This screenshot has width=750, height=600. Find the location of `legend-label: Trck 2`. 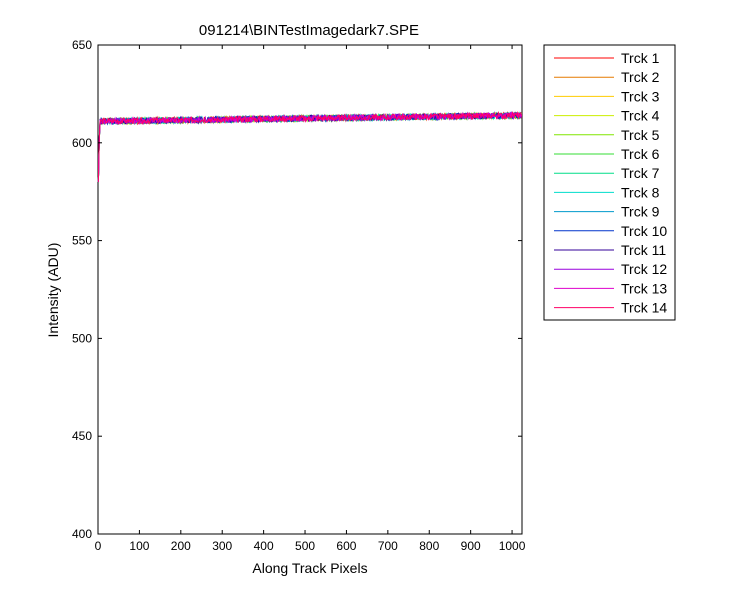

legend-label: Trck 2 is located at coordinates (640, 77).